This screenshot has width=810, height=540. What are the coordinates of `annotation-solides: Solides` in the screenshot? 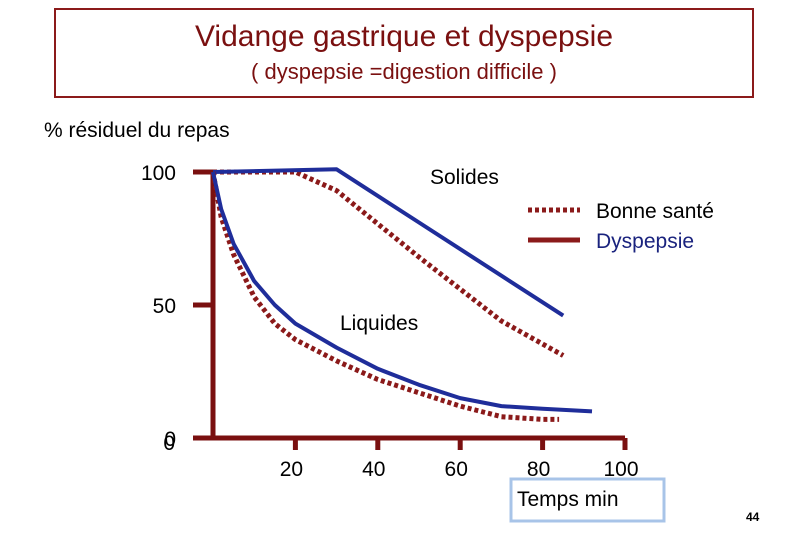 It's located at (464, 177).